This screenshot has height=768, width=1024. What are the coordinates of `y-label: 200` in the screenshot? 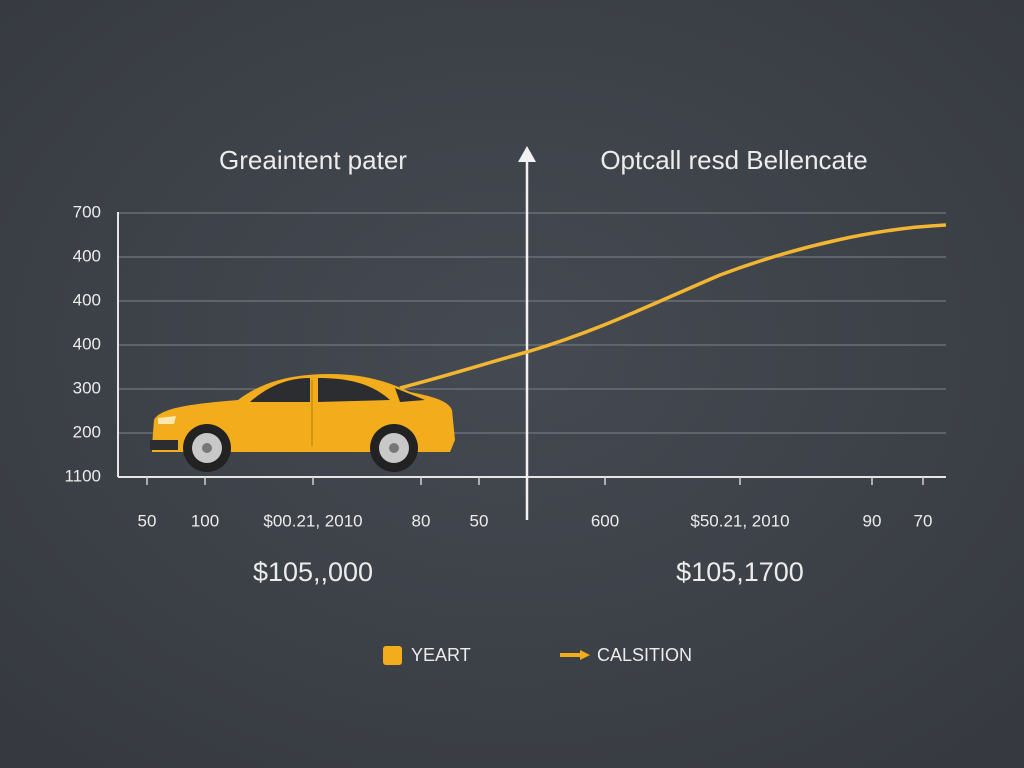 It's located at (87, 431).